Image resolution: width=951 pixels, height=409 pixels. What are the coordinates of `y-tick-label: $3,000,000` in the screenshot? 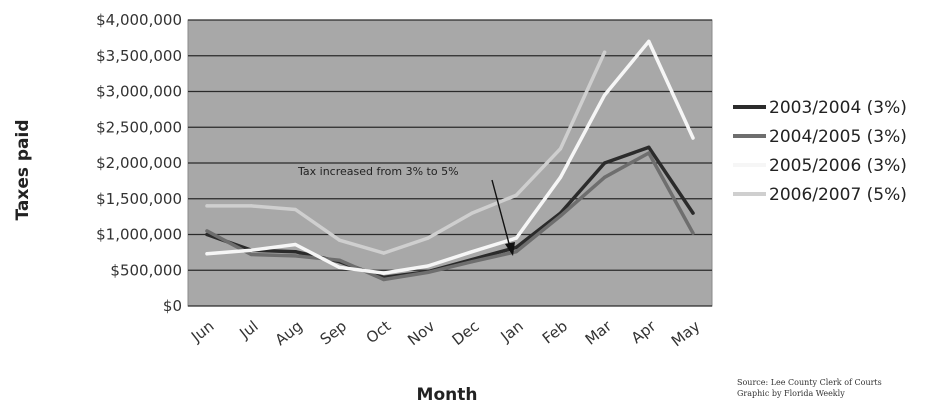 It's located at (139, 92).